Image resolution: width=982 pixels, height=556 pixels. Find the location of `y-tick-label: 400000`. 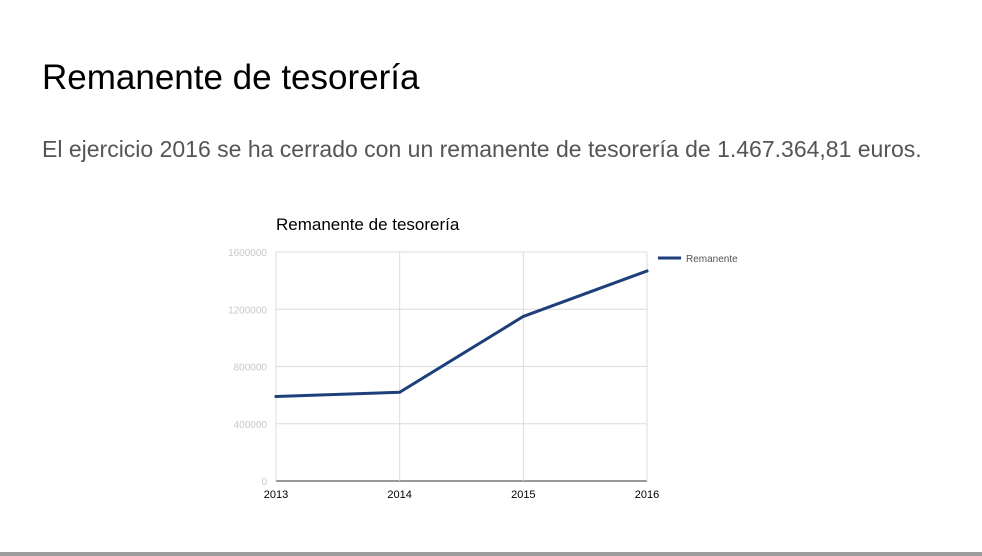

y-tick-label: 400000 is located at coordinates (251, 425).